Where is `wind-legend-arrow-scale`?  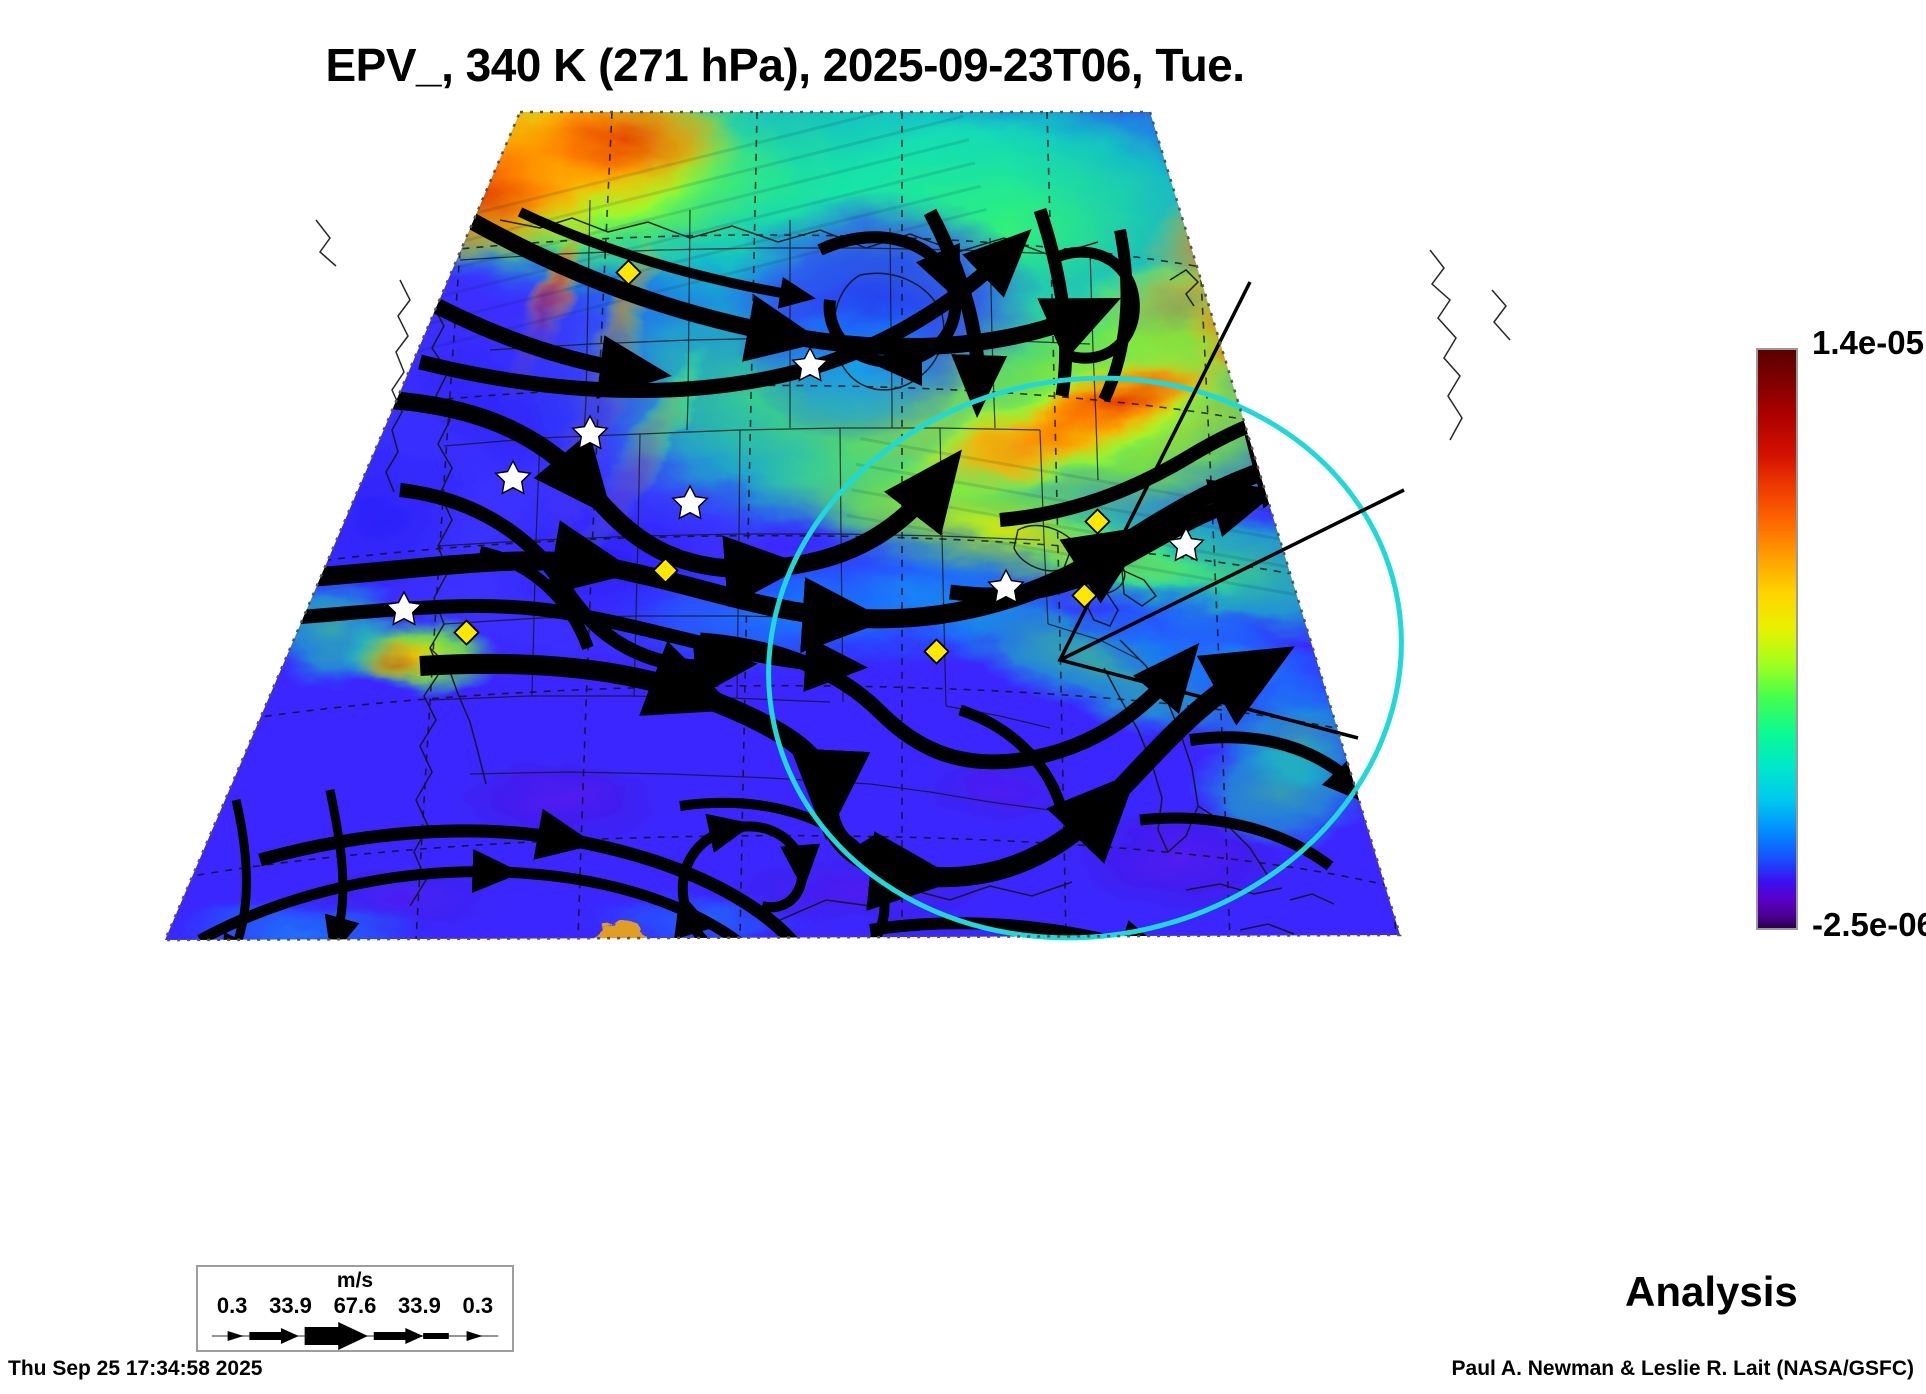 wind-legend-arrow-scale is located at coordinates (355, 1336).